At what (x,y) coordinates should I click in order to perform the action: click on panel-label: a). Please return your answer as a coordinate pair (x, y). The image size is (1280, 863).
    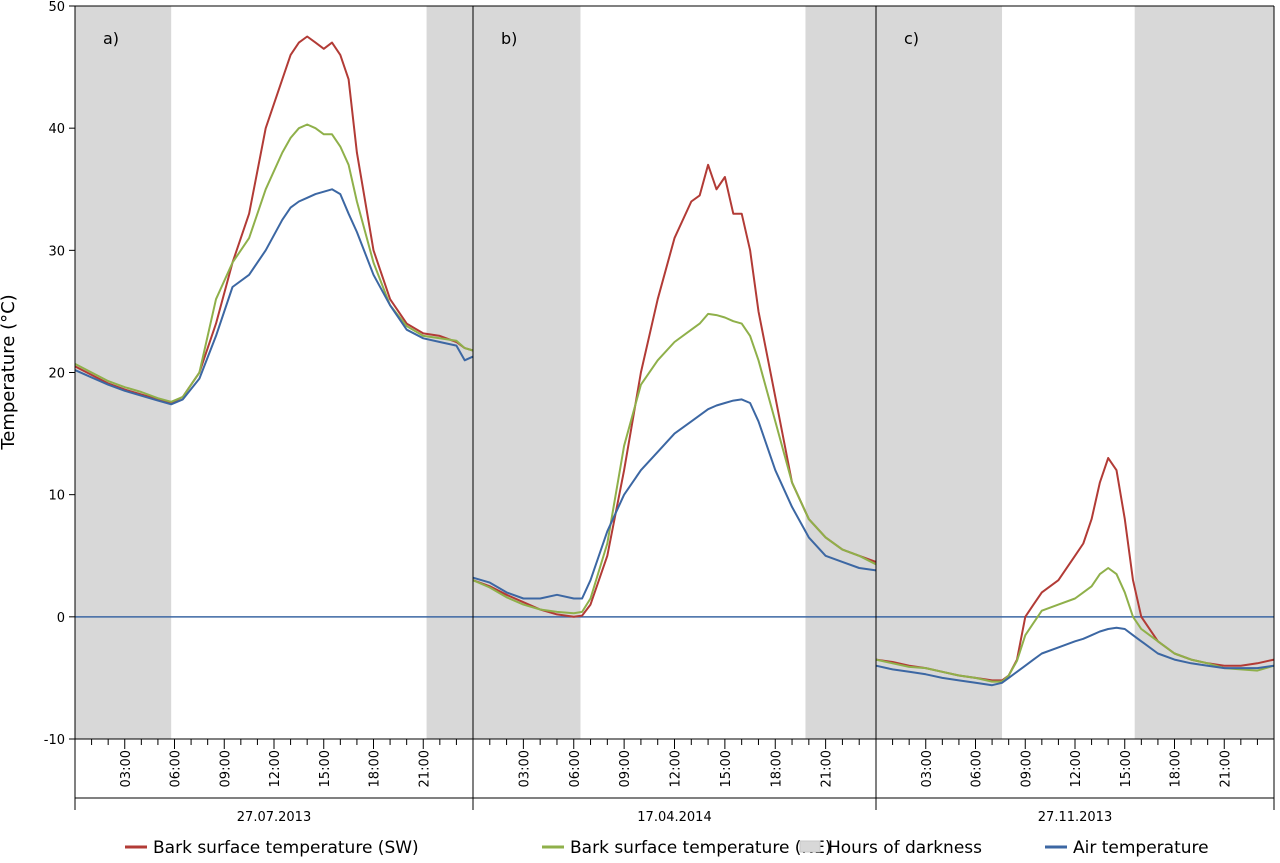
    Looking at the image, I should click on (111, 38).